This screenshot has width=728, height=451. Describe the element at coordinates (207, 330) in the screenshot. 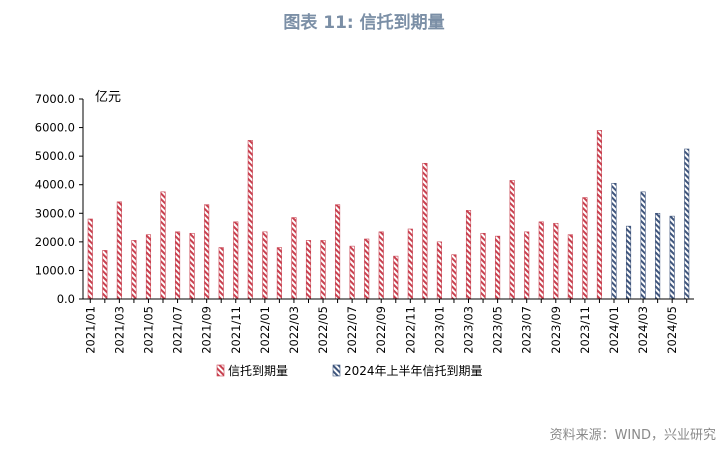

I see `x-tick-label: 2021/09` at that location.